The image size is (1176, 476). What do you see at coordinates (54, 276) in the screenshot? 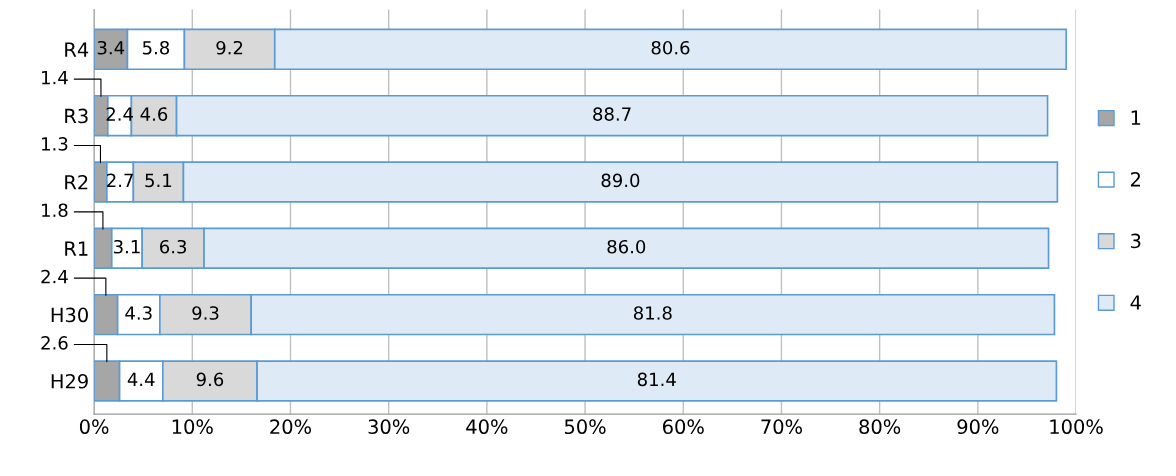
I see `data-label: 2.4` at bounding box center [54, 276].